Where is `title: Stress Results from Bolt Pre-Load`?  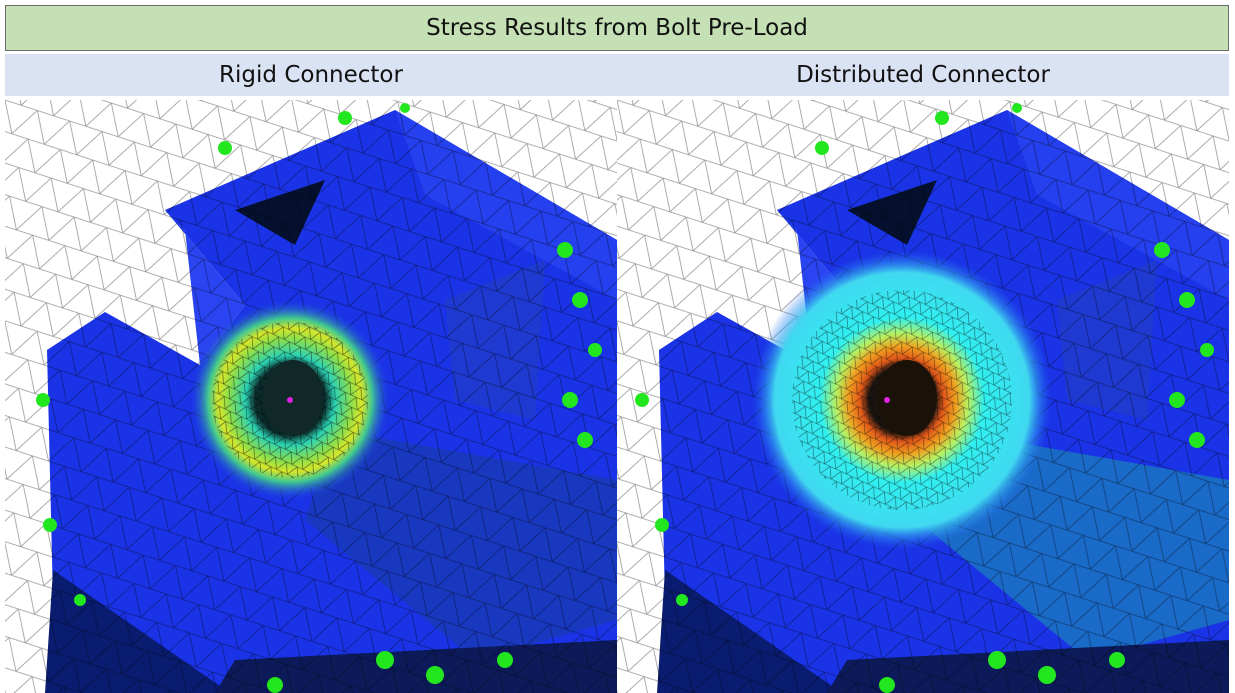 title: Stress Results from Bolt Pre-Load is located at coordinates (617, 28).